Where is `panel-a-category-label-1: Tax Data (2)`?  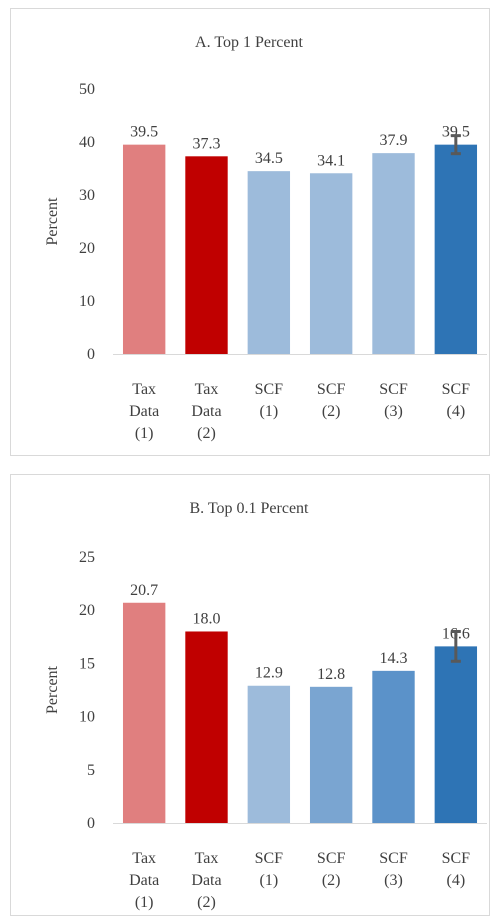 panel-a-category-label-1: Tax Data (2) is located at coordinates (206, 411).